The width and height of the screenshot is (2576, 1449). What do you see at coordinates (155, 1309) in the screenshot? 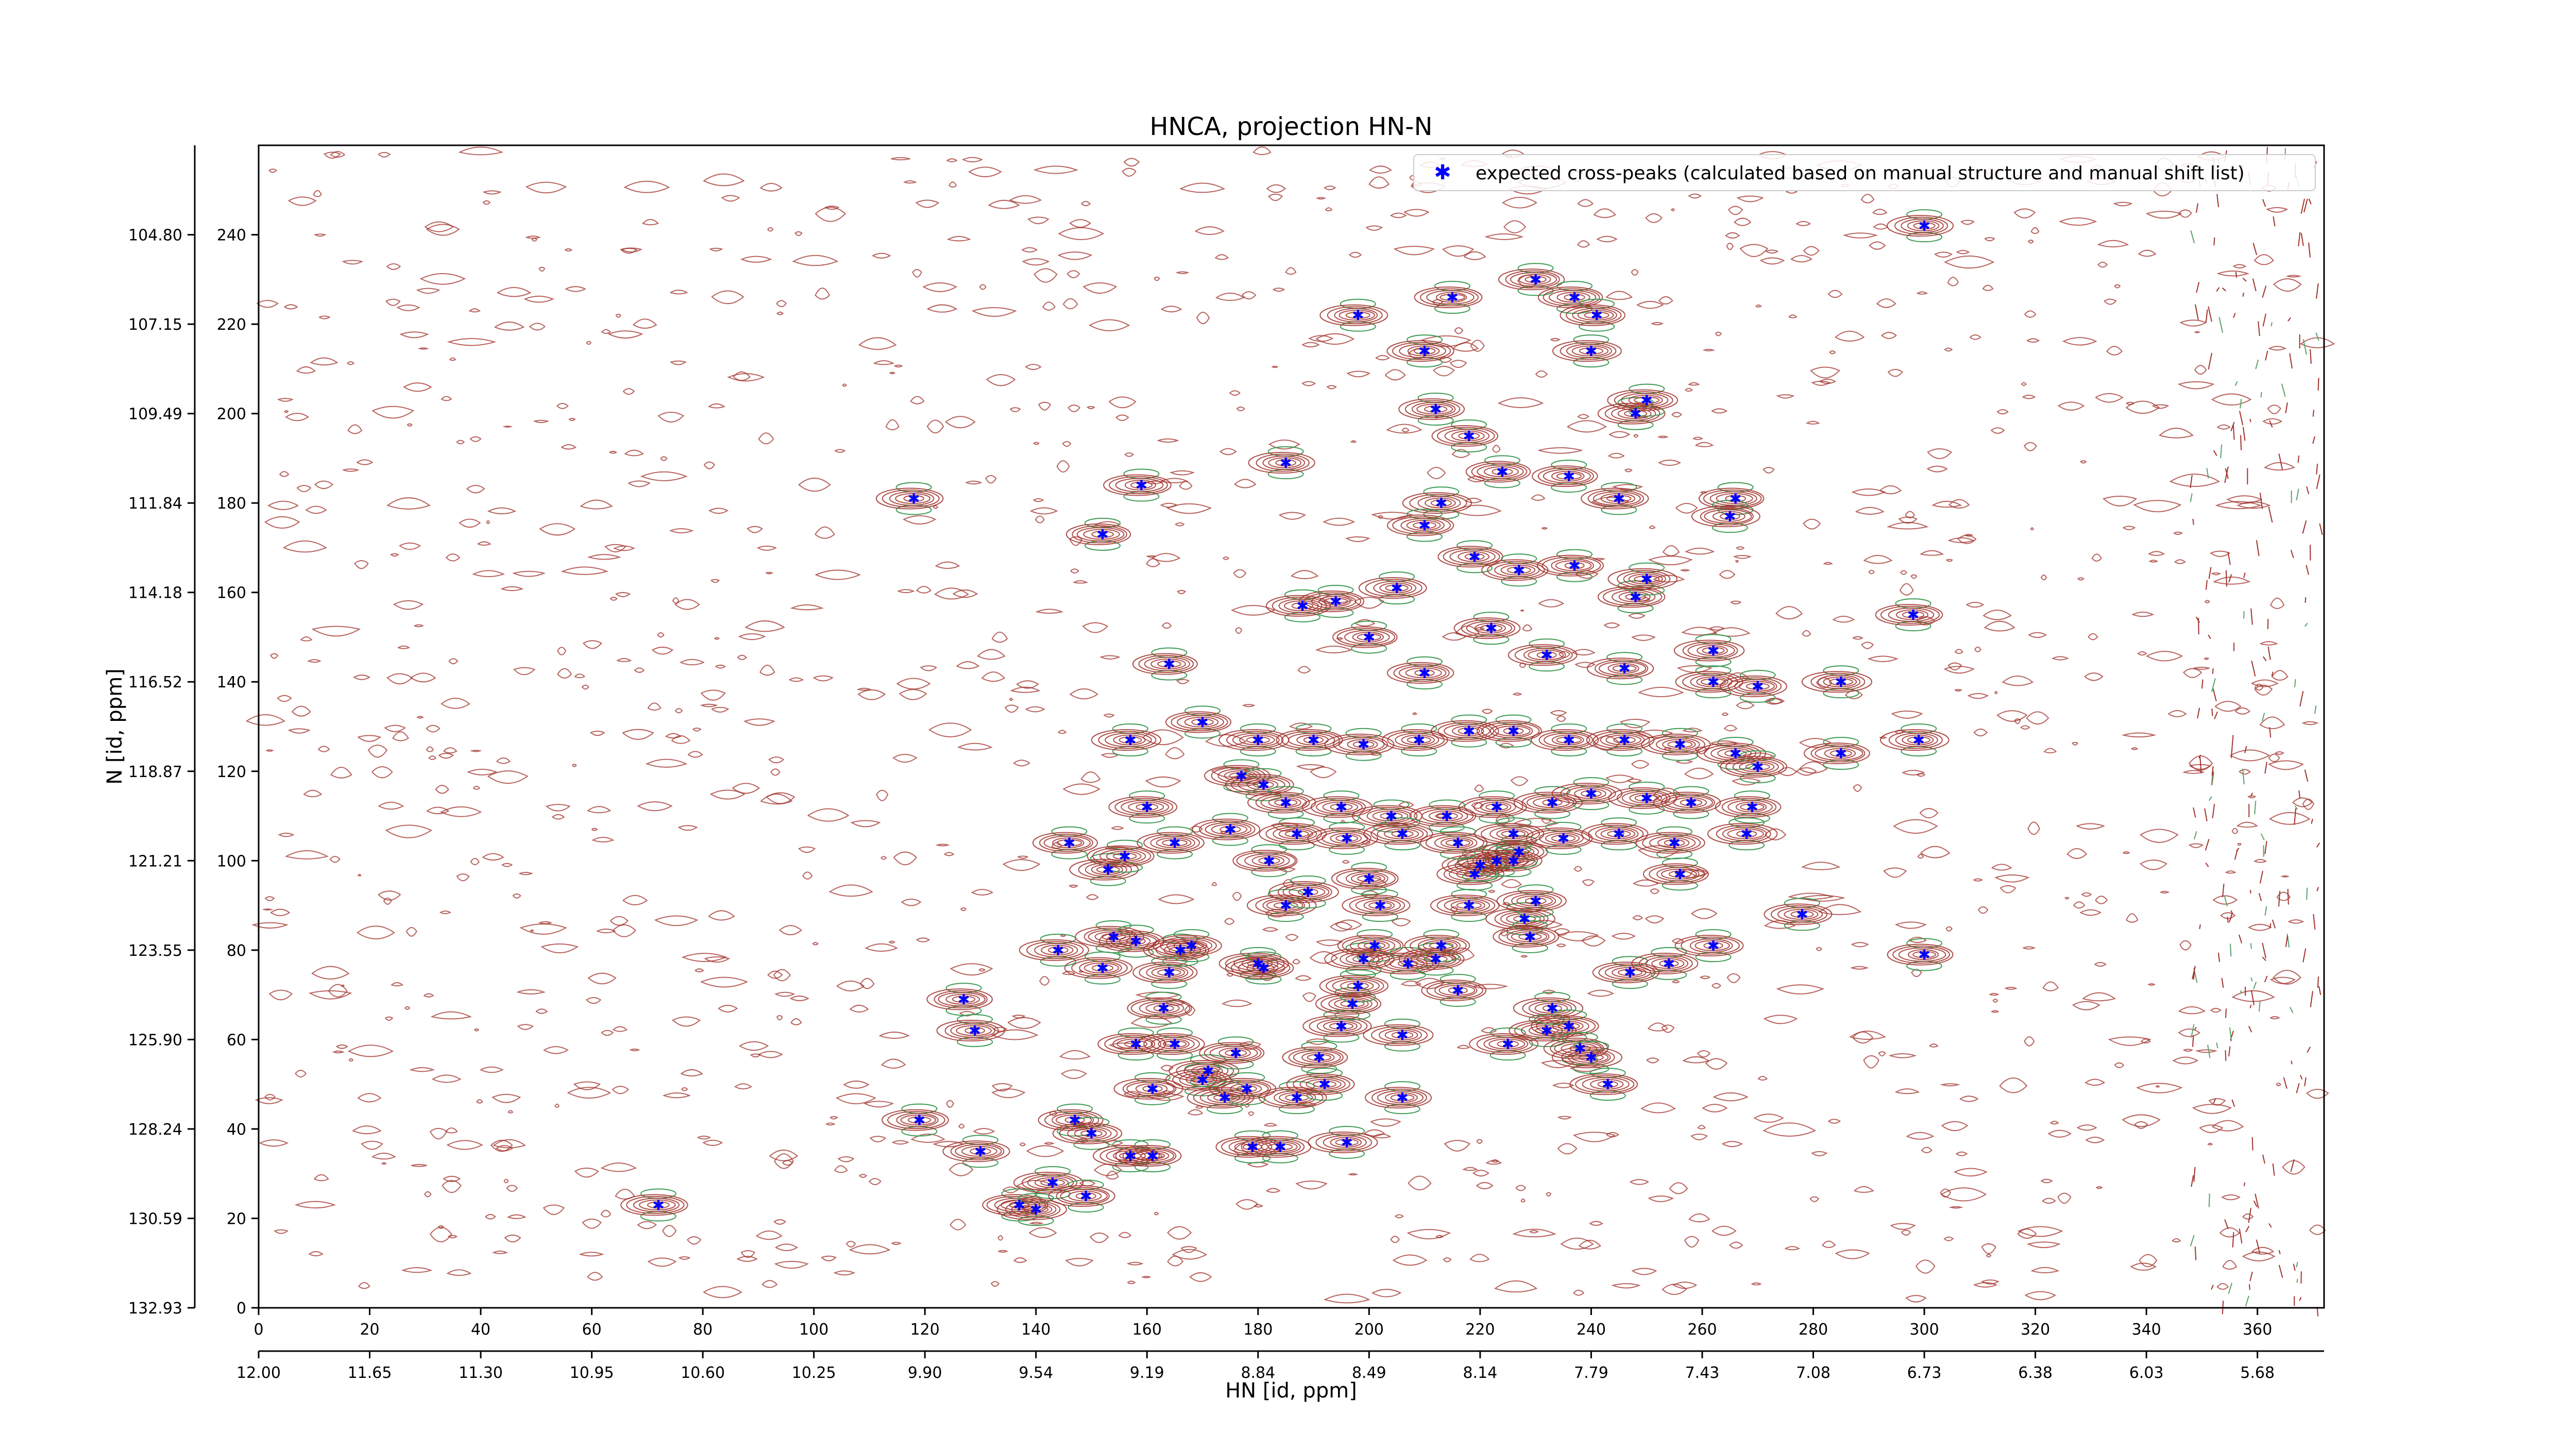
I see `y-ppm-tick-label: 132.93` at bounding box center [155, 1309].